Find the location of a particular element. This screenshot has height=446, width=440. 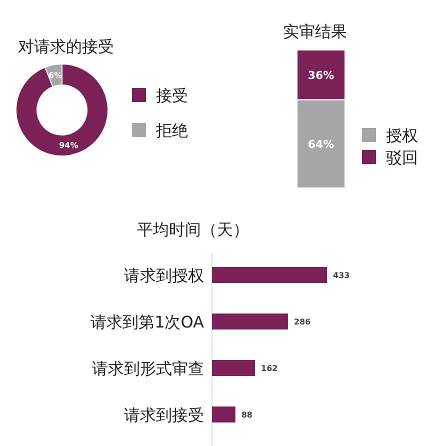

data-label: 64% is located at coordinates (321, 144).